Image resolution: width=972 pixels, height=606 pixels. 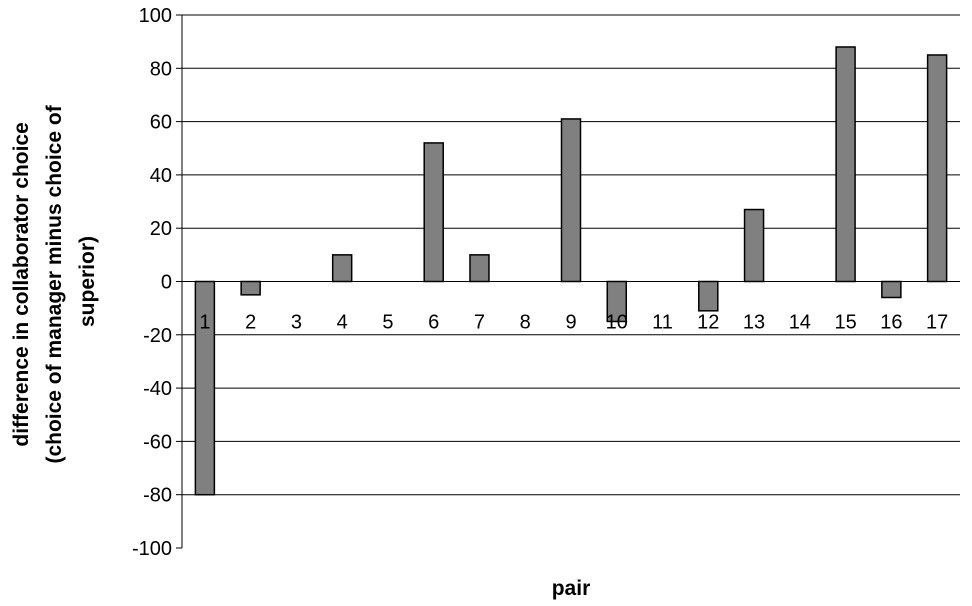 I want to click on x-tick-label: 15, so click(x=845, y=323).